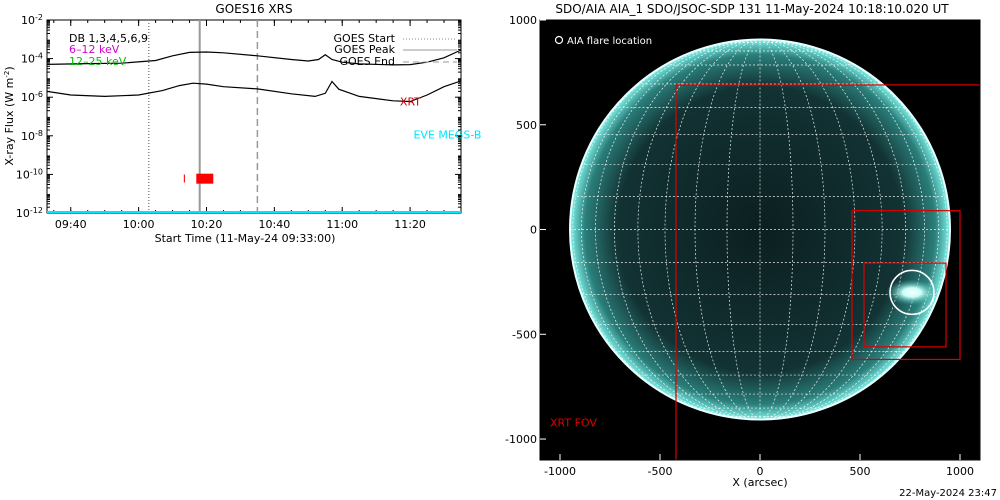 This screenshot has height=500, width=1000. What do you see at coordinates (533, 230) in the screenshot?
I see `aia-y-tick-label: 0` at bounding box center [533, 230].